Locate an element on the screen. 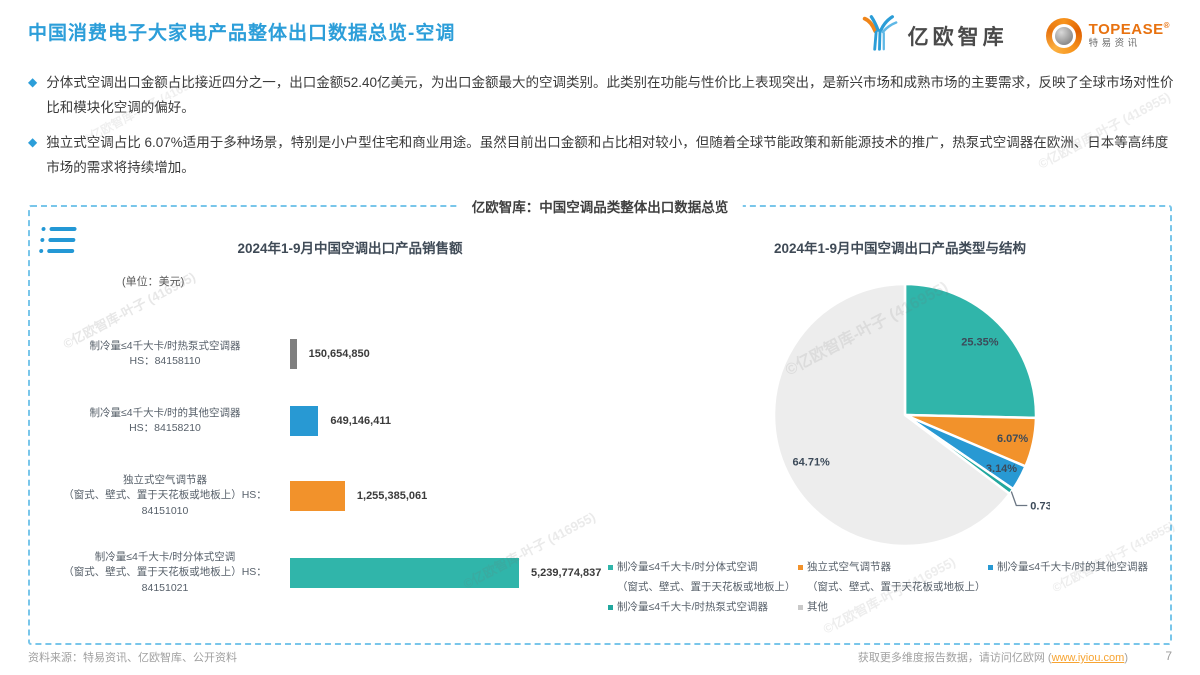 This screenshot has height=675, width=1200. iyiou-link: www.iyiou.com is located at coordinates (1088, 658).